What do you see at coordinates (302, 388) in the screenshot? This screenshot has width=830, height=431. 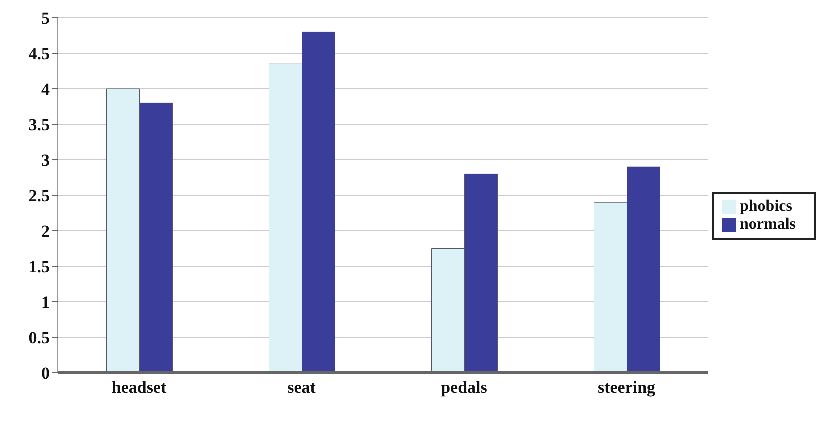 I see `x-tick-label: seat` at bounding box center [302, 388].